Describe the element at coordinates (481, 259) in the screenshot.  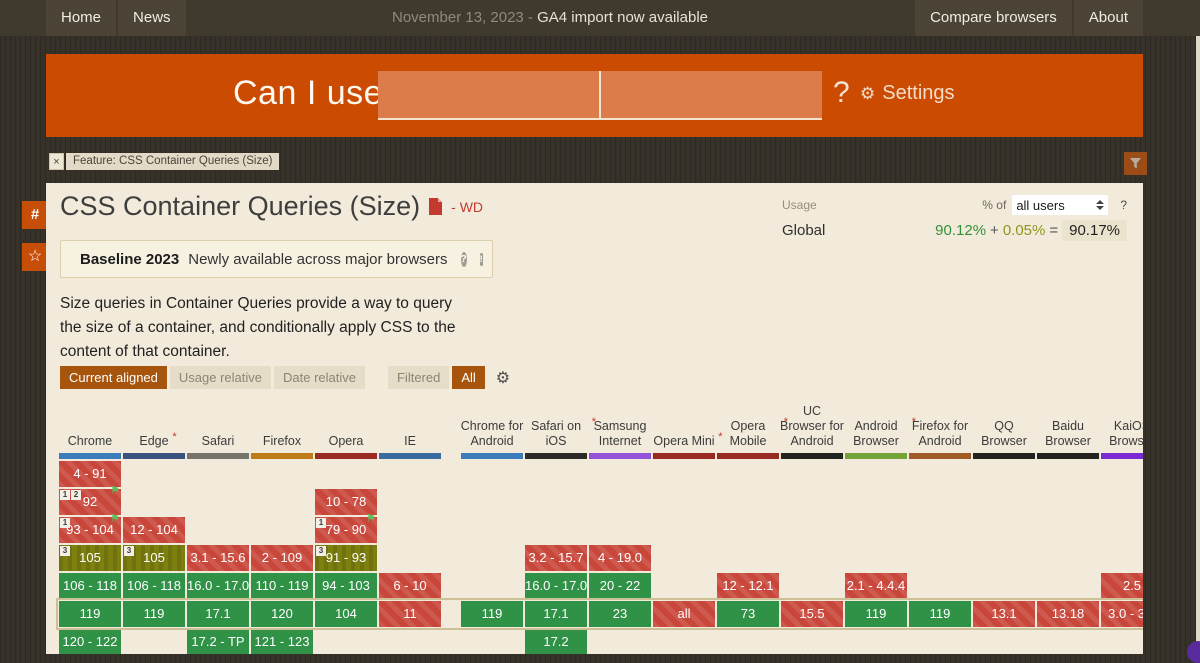
I see `baseline-feedback-icon: !` at that location.